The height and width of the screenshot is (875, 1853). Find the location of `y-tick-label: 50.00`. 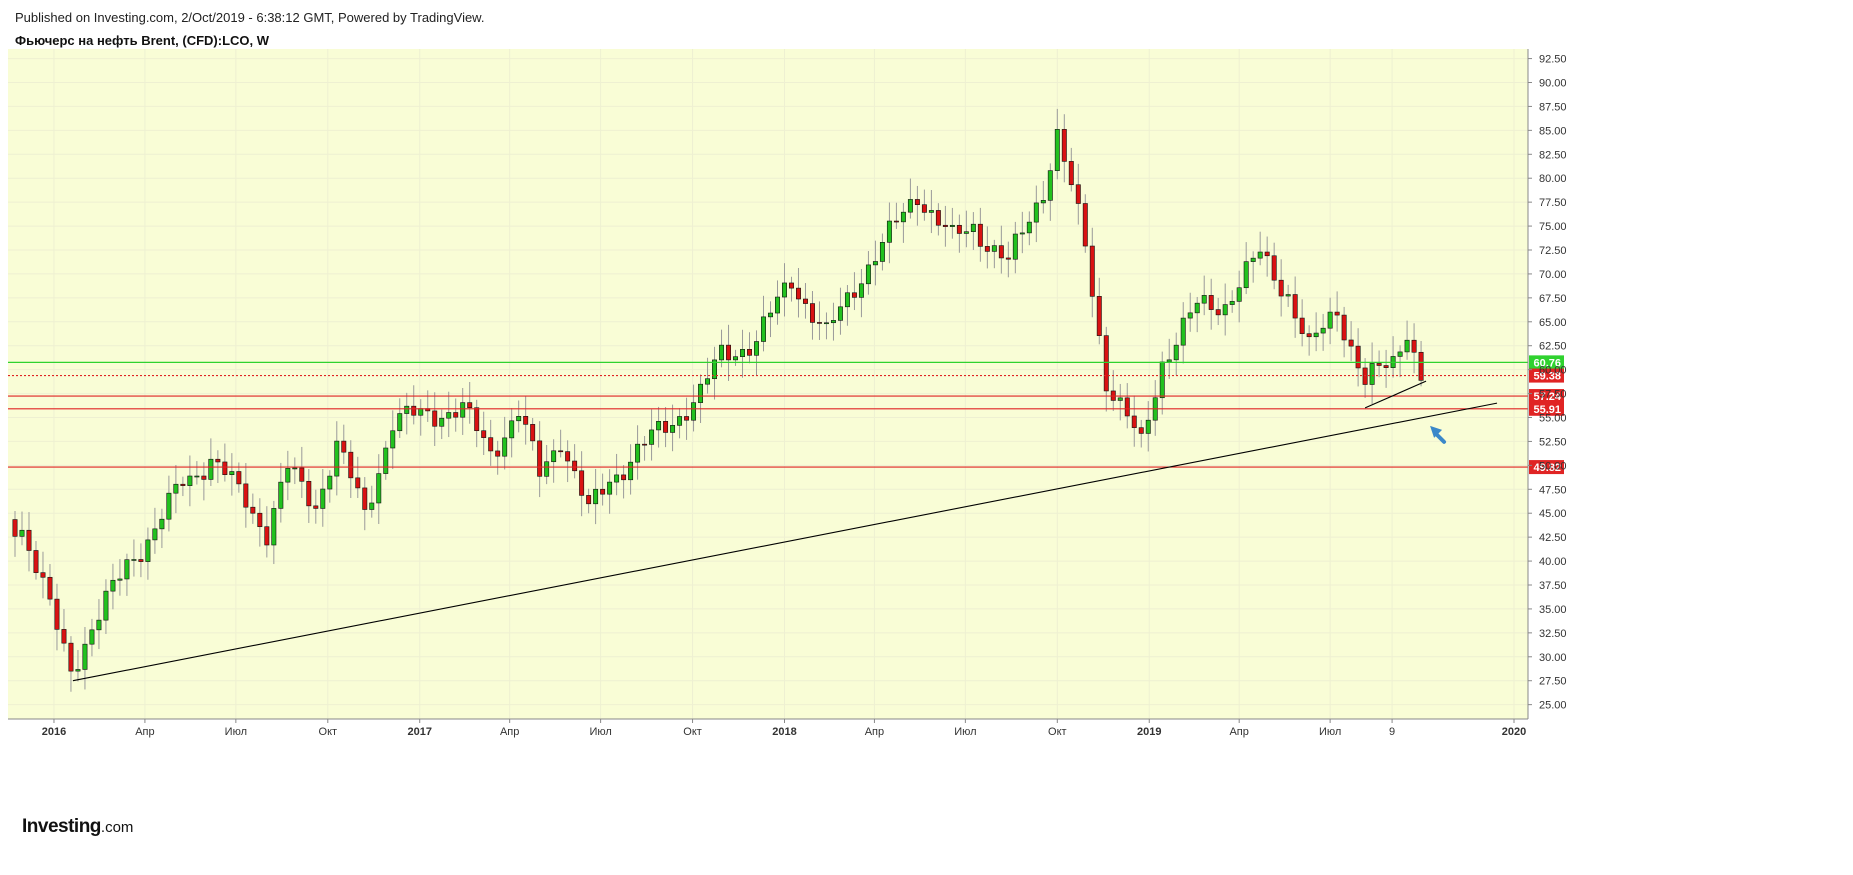

y-tick-label: 50.00 is located at coordinates (1553, 466).